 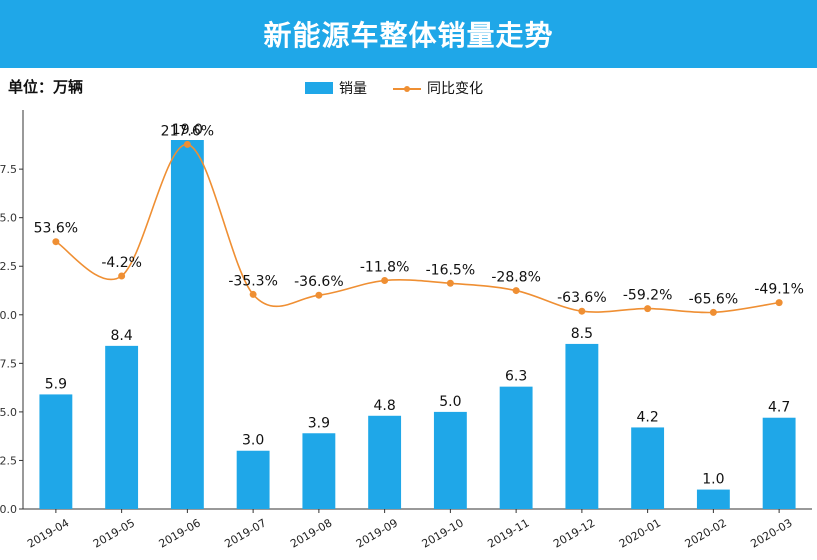 What do you see at coordinates (319, 423) in the screenshot?
I see `bar-value-label: 3.9` at bounding box center [319, 423].